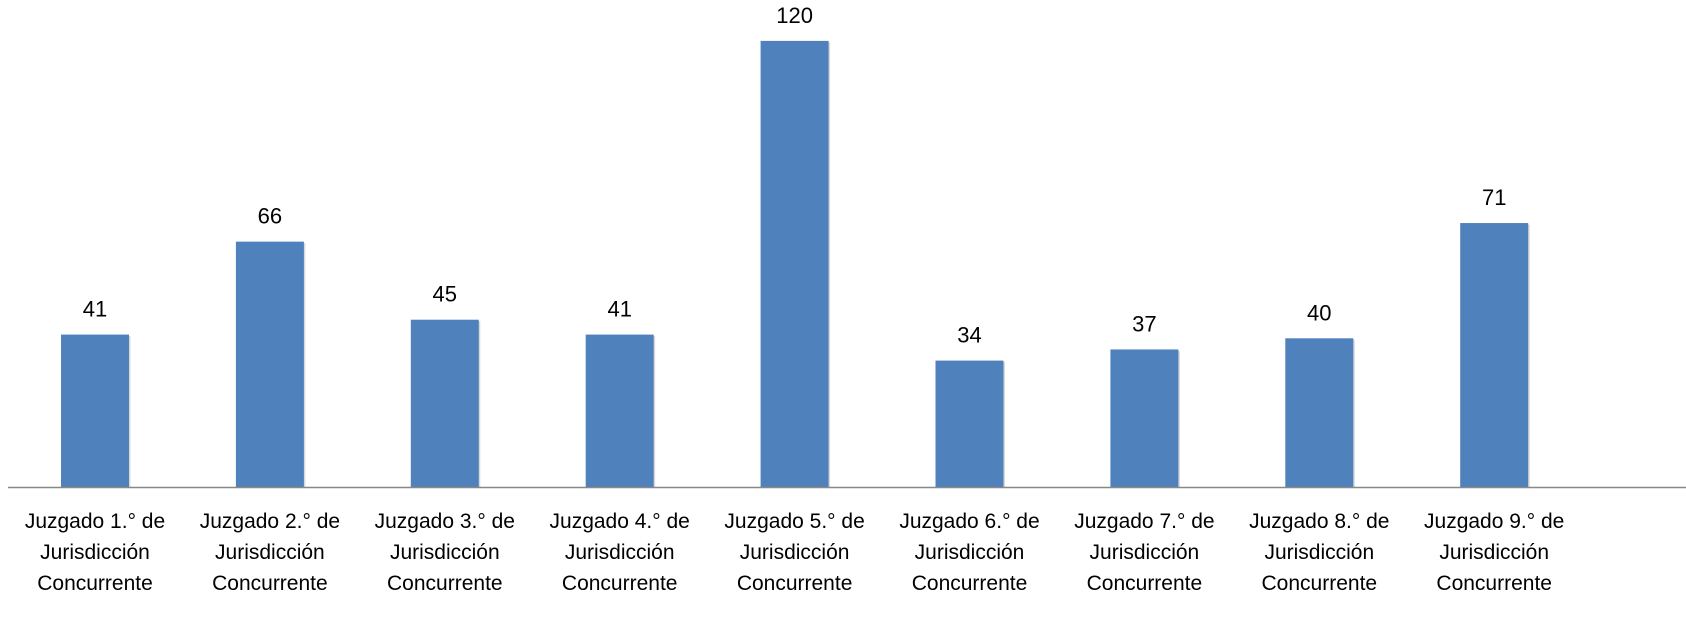 Image resolution: width=1686 pixels, height=635 pixels. I want to click on x-tick-label-line: Juzgado 5.° de, so click(794, 521).